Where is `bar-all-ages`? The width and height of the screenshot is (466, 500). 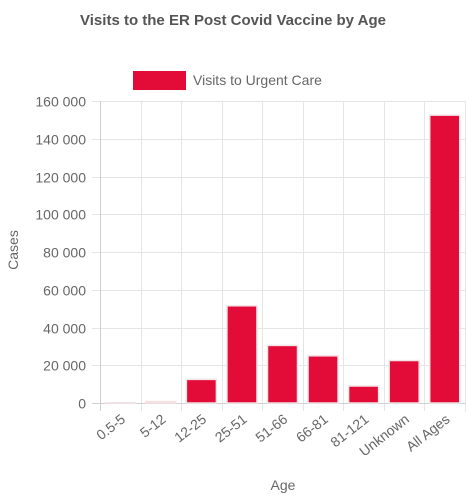
bar-all-ages is located at coordinates (444, 259).